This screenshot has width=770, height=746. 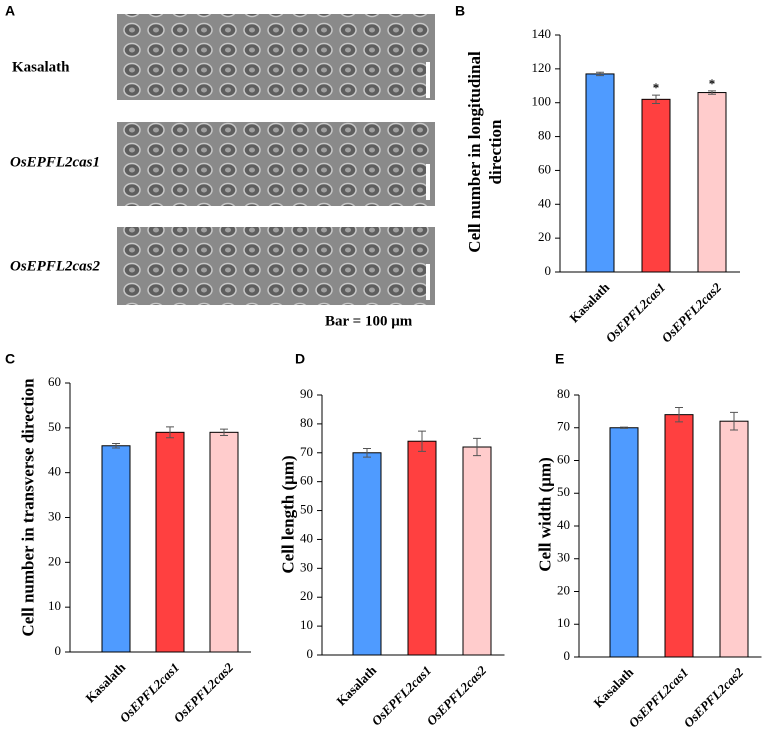 I want to click on y-axis-label: Cell length (μm), so click(x=288, y=514).